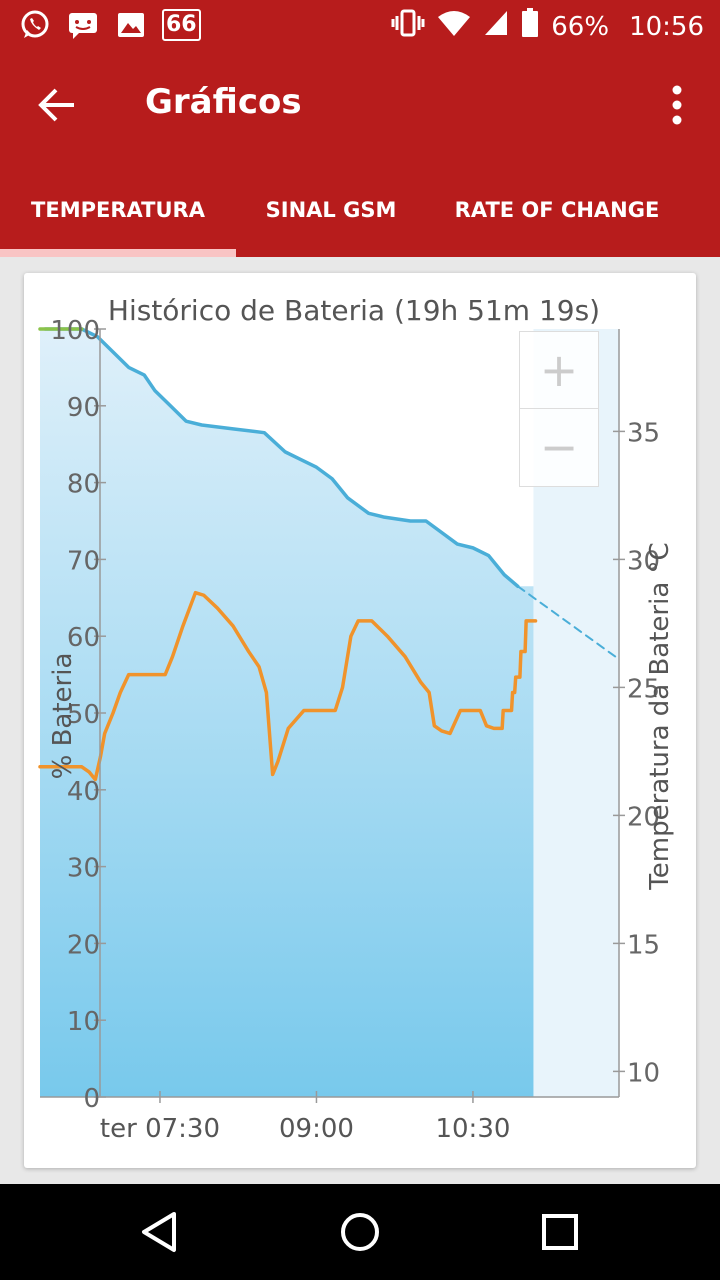  Describe the element at coordinates (109, 25) in the screenshot. I see `notification-icons: 66` at that location.